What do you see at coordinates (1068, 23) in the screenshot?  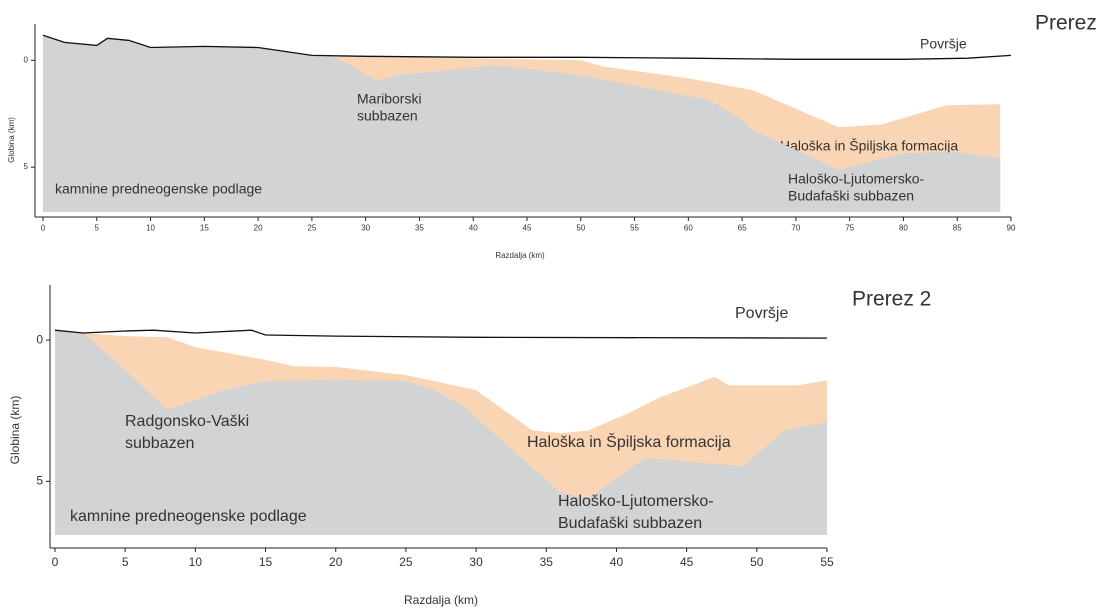 I see `chart-title: Prerez 1` at bounding box center [1068, 23].